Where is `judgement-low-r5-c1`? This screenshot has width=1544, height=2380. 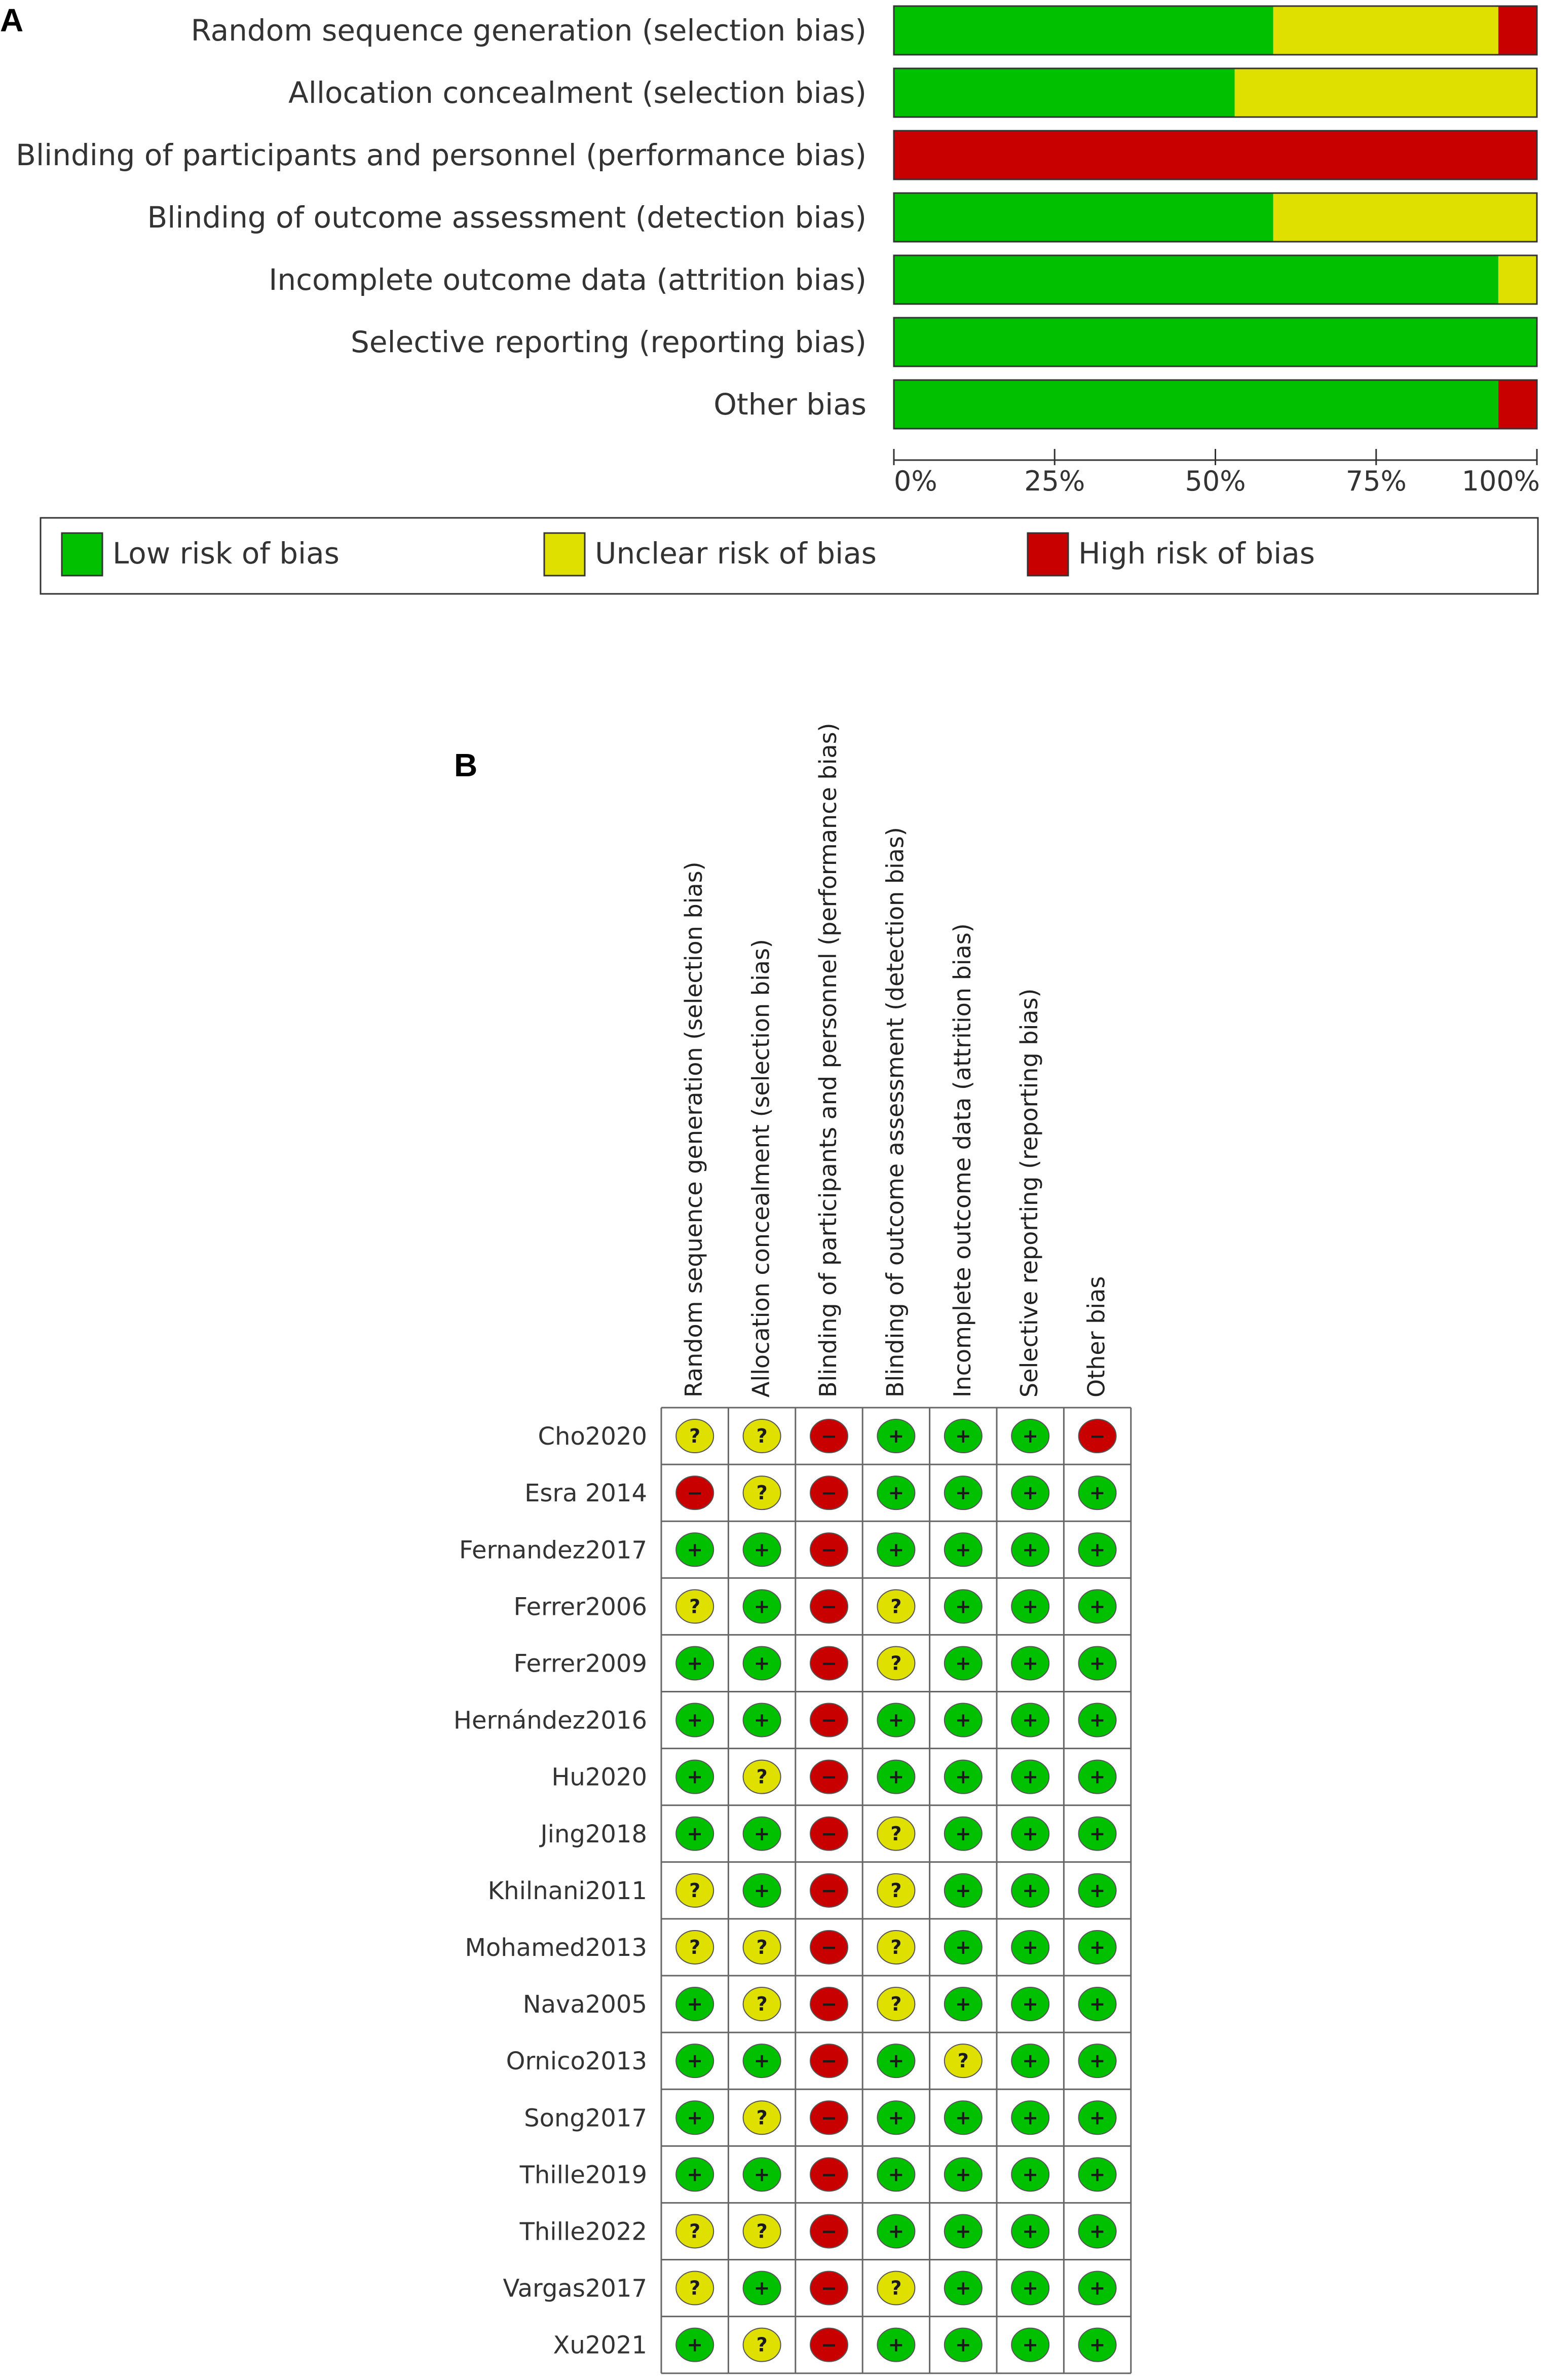
judgement-low-r5-c1 is located at coordinates (694, 1664).